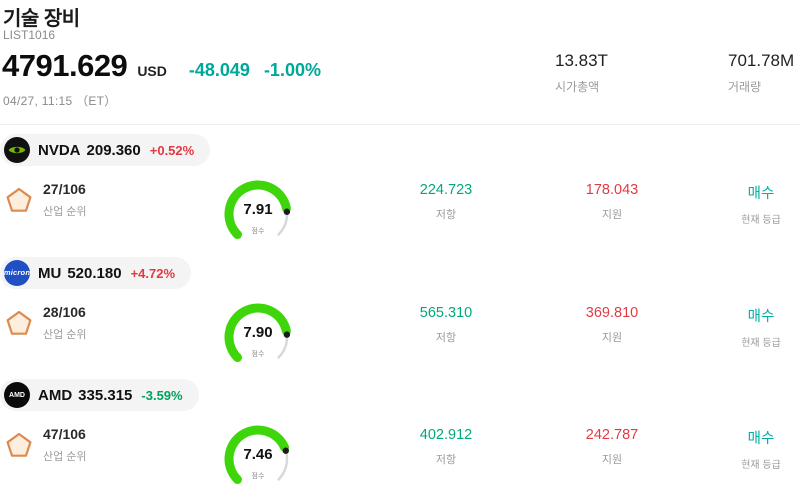  What do you see at coordinates (612, 190) in the screenshot?
I see `support-value: 178.043` at bounding box center [612, 190].